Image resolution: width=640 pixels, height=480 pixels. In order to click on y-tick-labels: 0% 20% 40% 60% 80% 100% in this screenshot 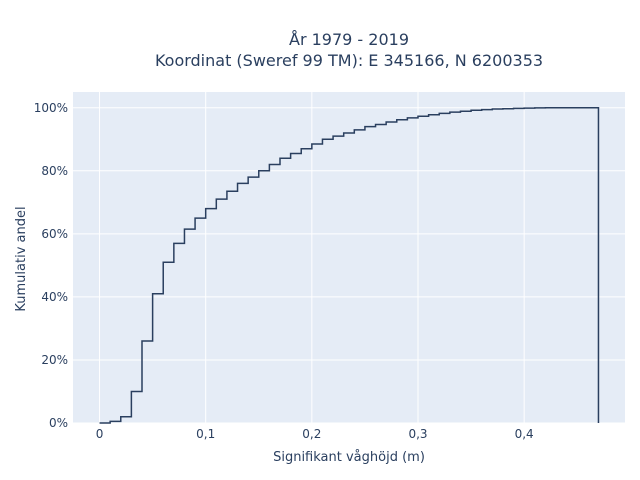, I will do `click(51, 265)`.